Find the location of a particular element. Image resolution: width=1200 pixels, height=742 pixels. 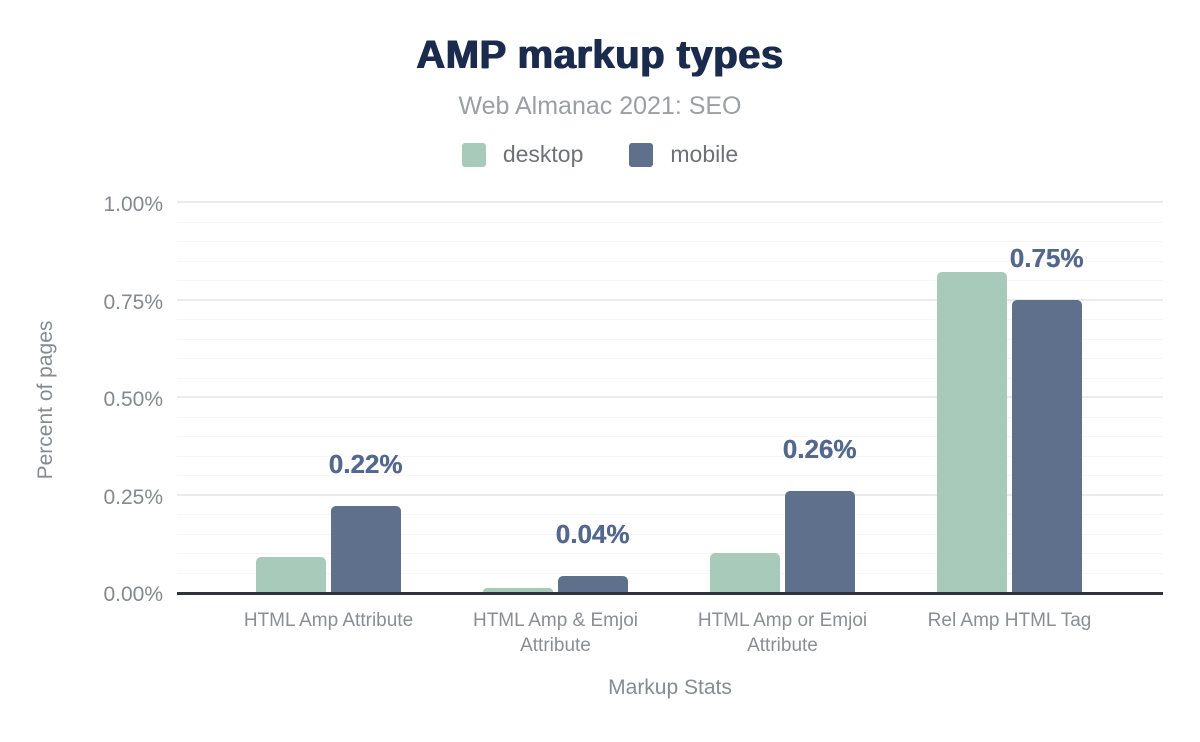

bar-value-label: 0.22% is located at coordinates (365, 464).